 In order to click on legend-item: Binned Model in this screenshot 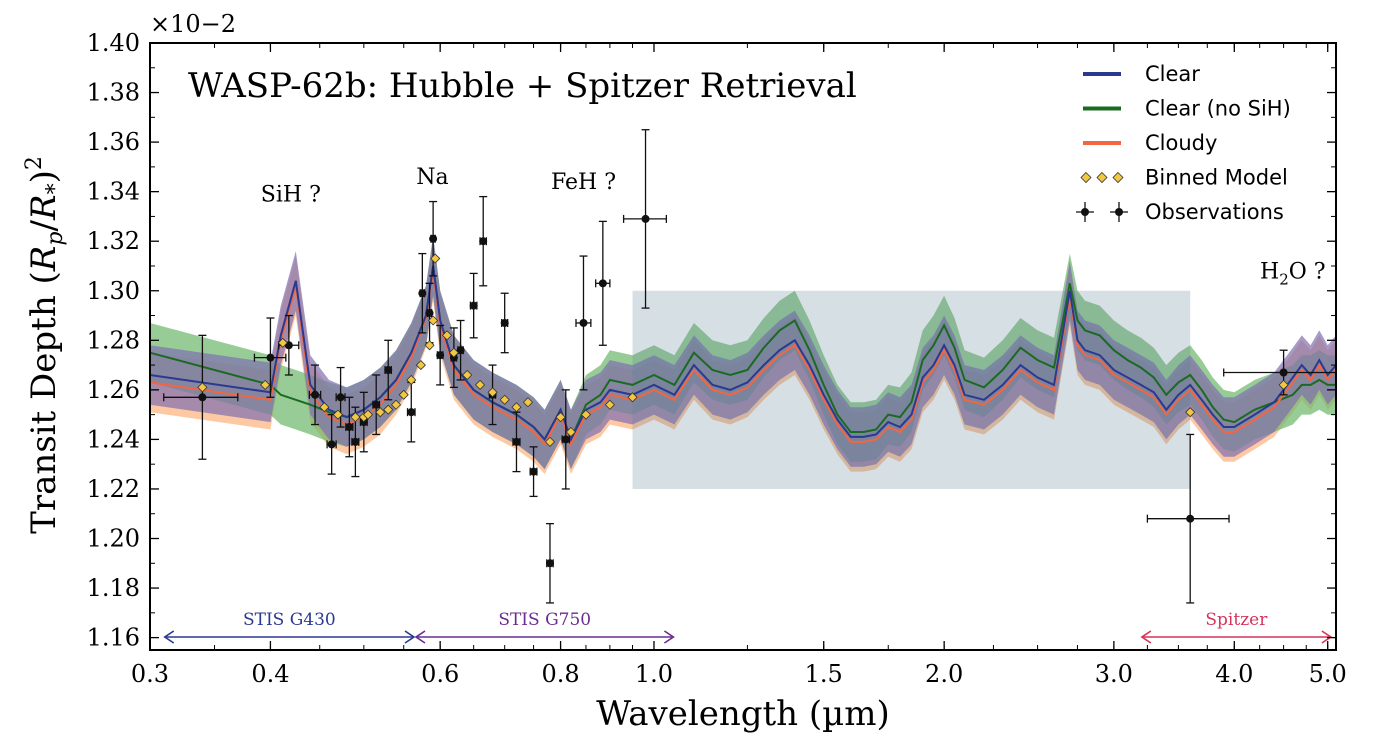, I will do `click(1184, 178)`.